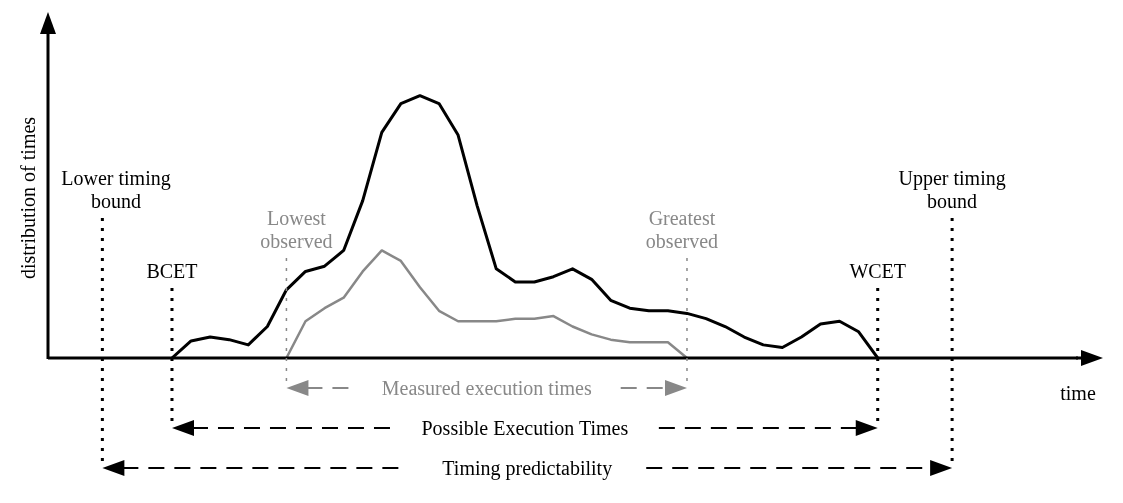  What do you see at coordinates (28, 198) in the screenshot?
I see `y-axis-title: distribution of times` at bounding box center [28, 198].